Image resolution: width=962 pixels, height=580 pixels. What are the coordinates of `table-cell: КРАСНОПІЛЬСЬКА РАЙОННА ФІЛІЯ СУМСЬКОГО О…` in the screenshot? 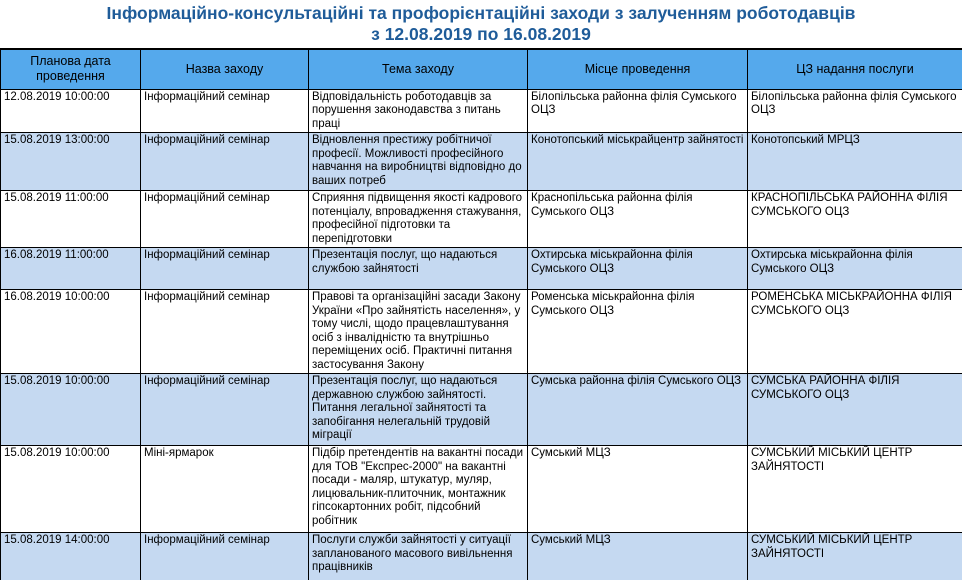 It's located at (854, 219).